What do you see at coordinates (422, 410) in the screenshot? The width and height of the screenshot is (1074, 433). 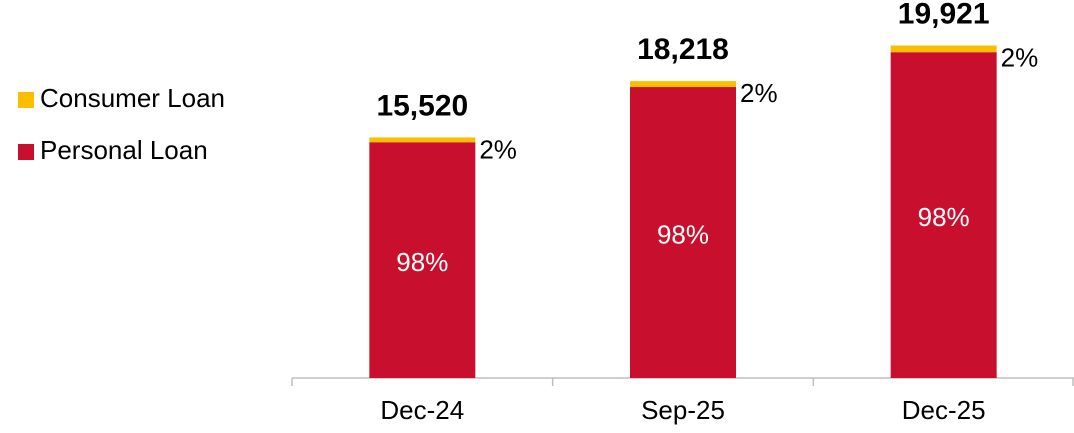 I see `x-tick-label: Dec-24` at bounding box center [422, 410].